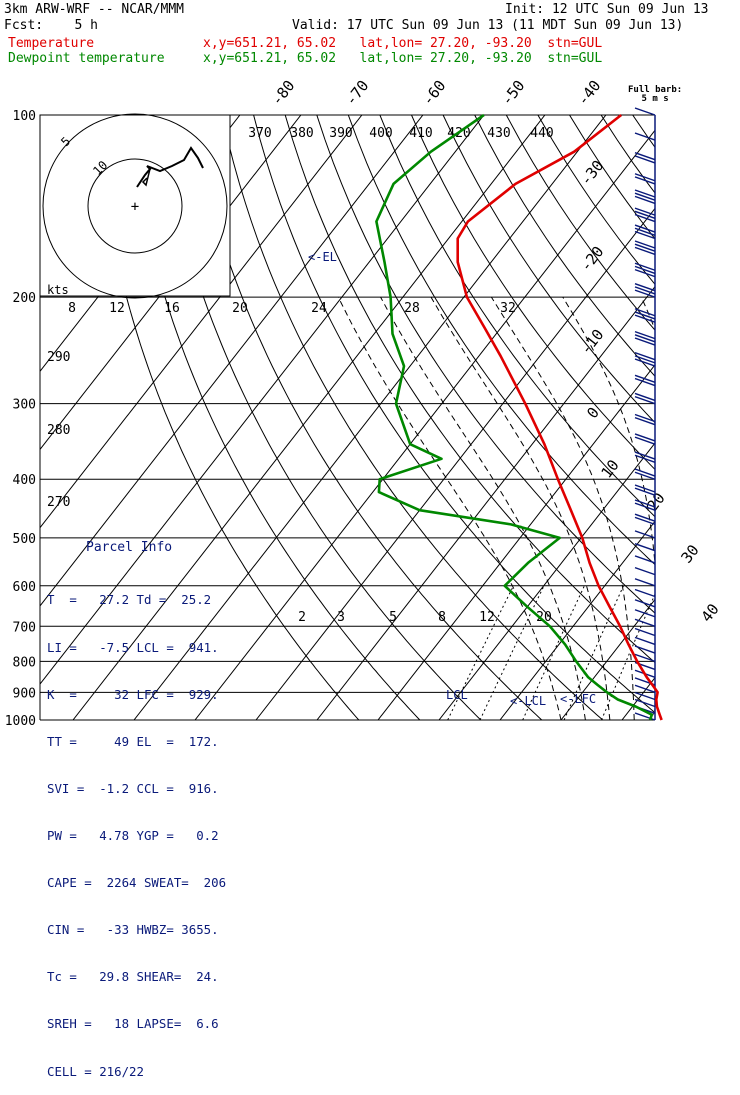 This screenshot has height=1095, width=740. I want to click on lcl-label: <-LCL, so click(528, 701).